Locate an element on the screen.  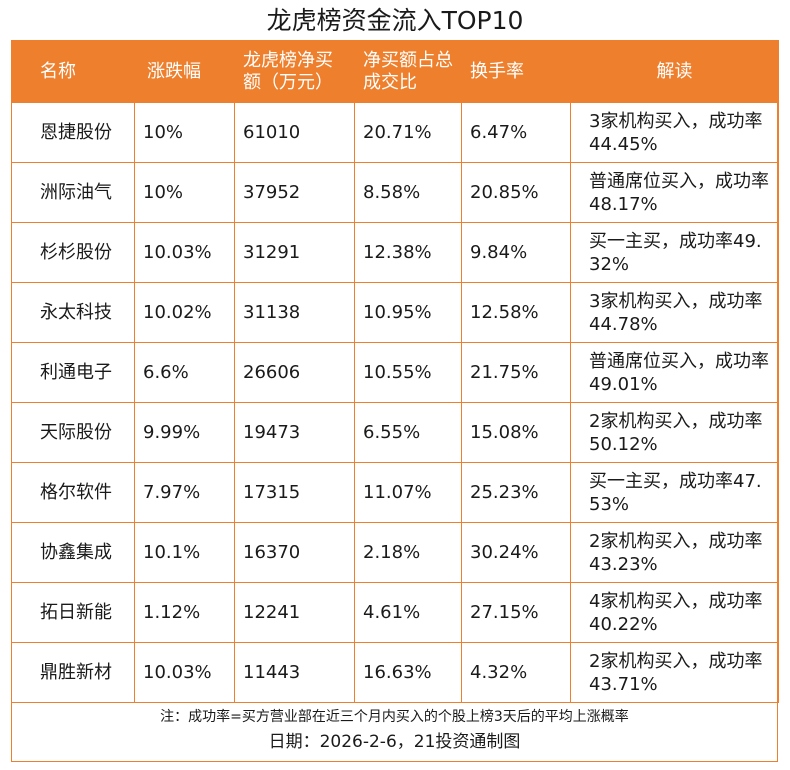
table-row: 洲际油气 10% 37952 8.58% 20.85% 普通席位买入，成功率48.17% is located at coordinates (395, 192).